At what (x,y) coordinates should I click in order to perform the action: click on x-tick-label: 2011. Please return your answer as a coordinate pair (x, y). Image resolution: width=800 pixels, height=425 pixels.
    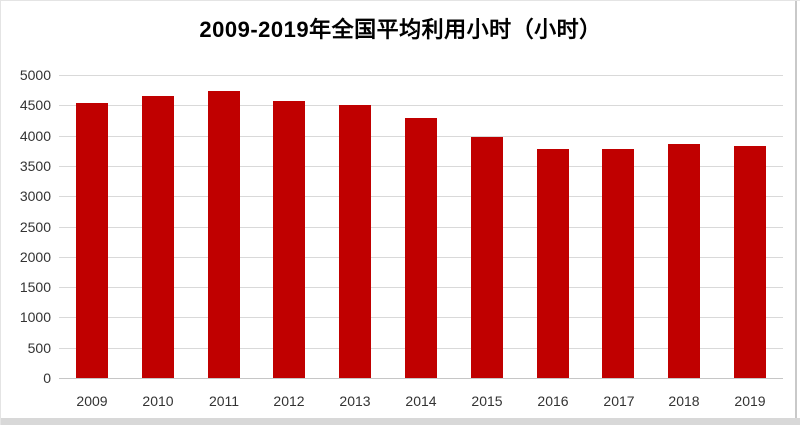
    Looking at the image, I should click on (224, 401).